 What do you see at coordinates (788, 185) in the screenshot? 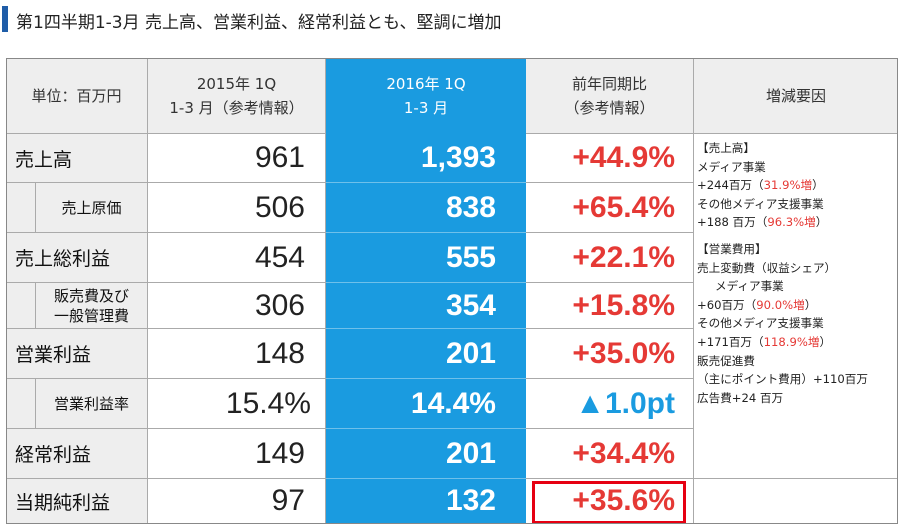
I see `pct-text: 31.9%増` at bounding box center [788, 185].